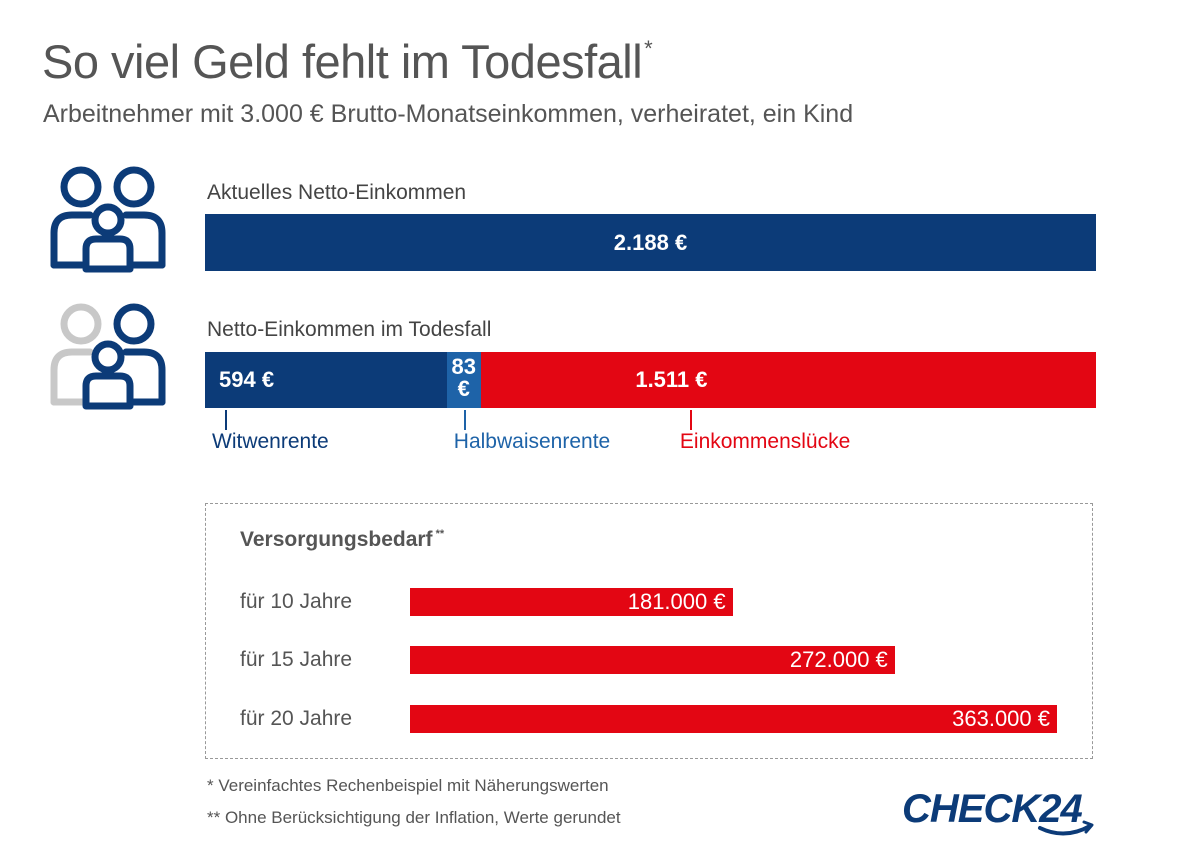 The height and width of the screenshot is (862, 1200). Describe the element at coordinates (733, 719) in the screenshot. I see `requirement-bar-3: 363.000 €` at that location.